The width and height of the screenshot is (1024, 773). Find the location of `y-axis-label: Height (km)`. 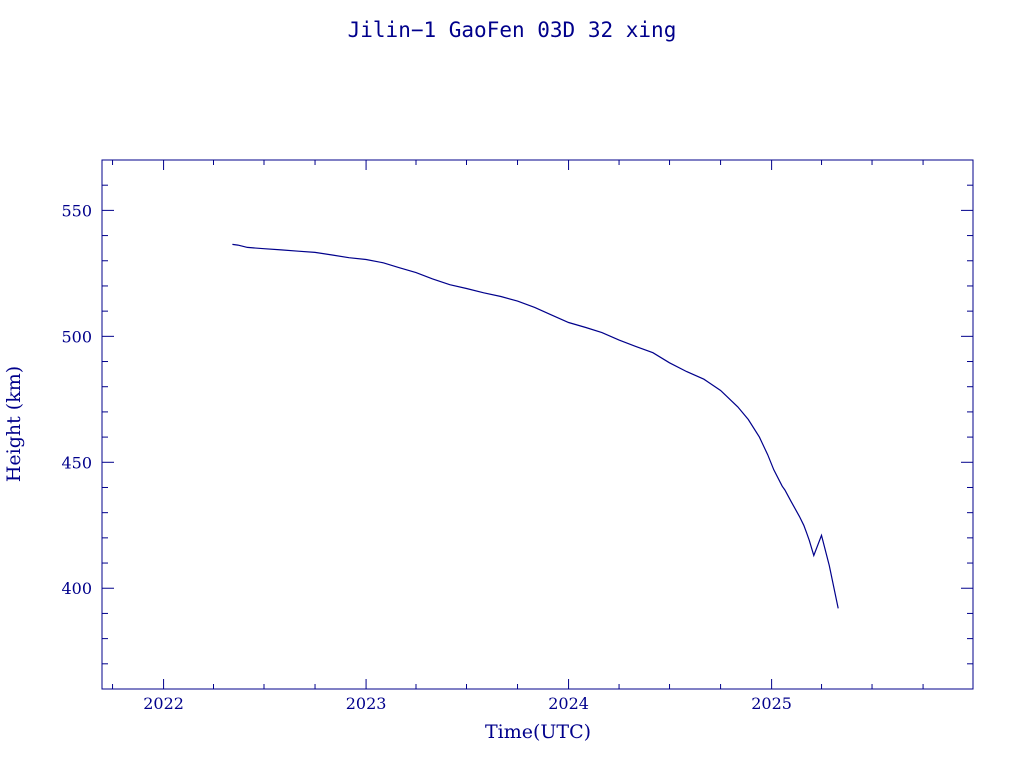

y-axis-label: Height (km) is located at coordinates (14, 424).